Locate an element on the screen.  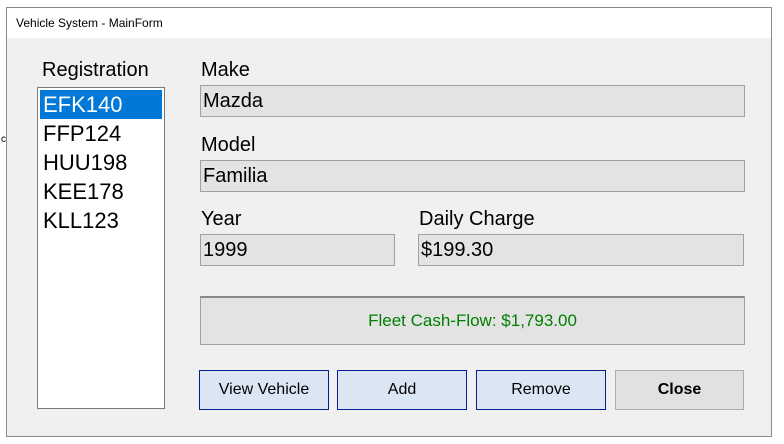
fleet-cashflow-text: Fleet Cash-Flow: $1,793.00 is located at coordinates (472, 320).